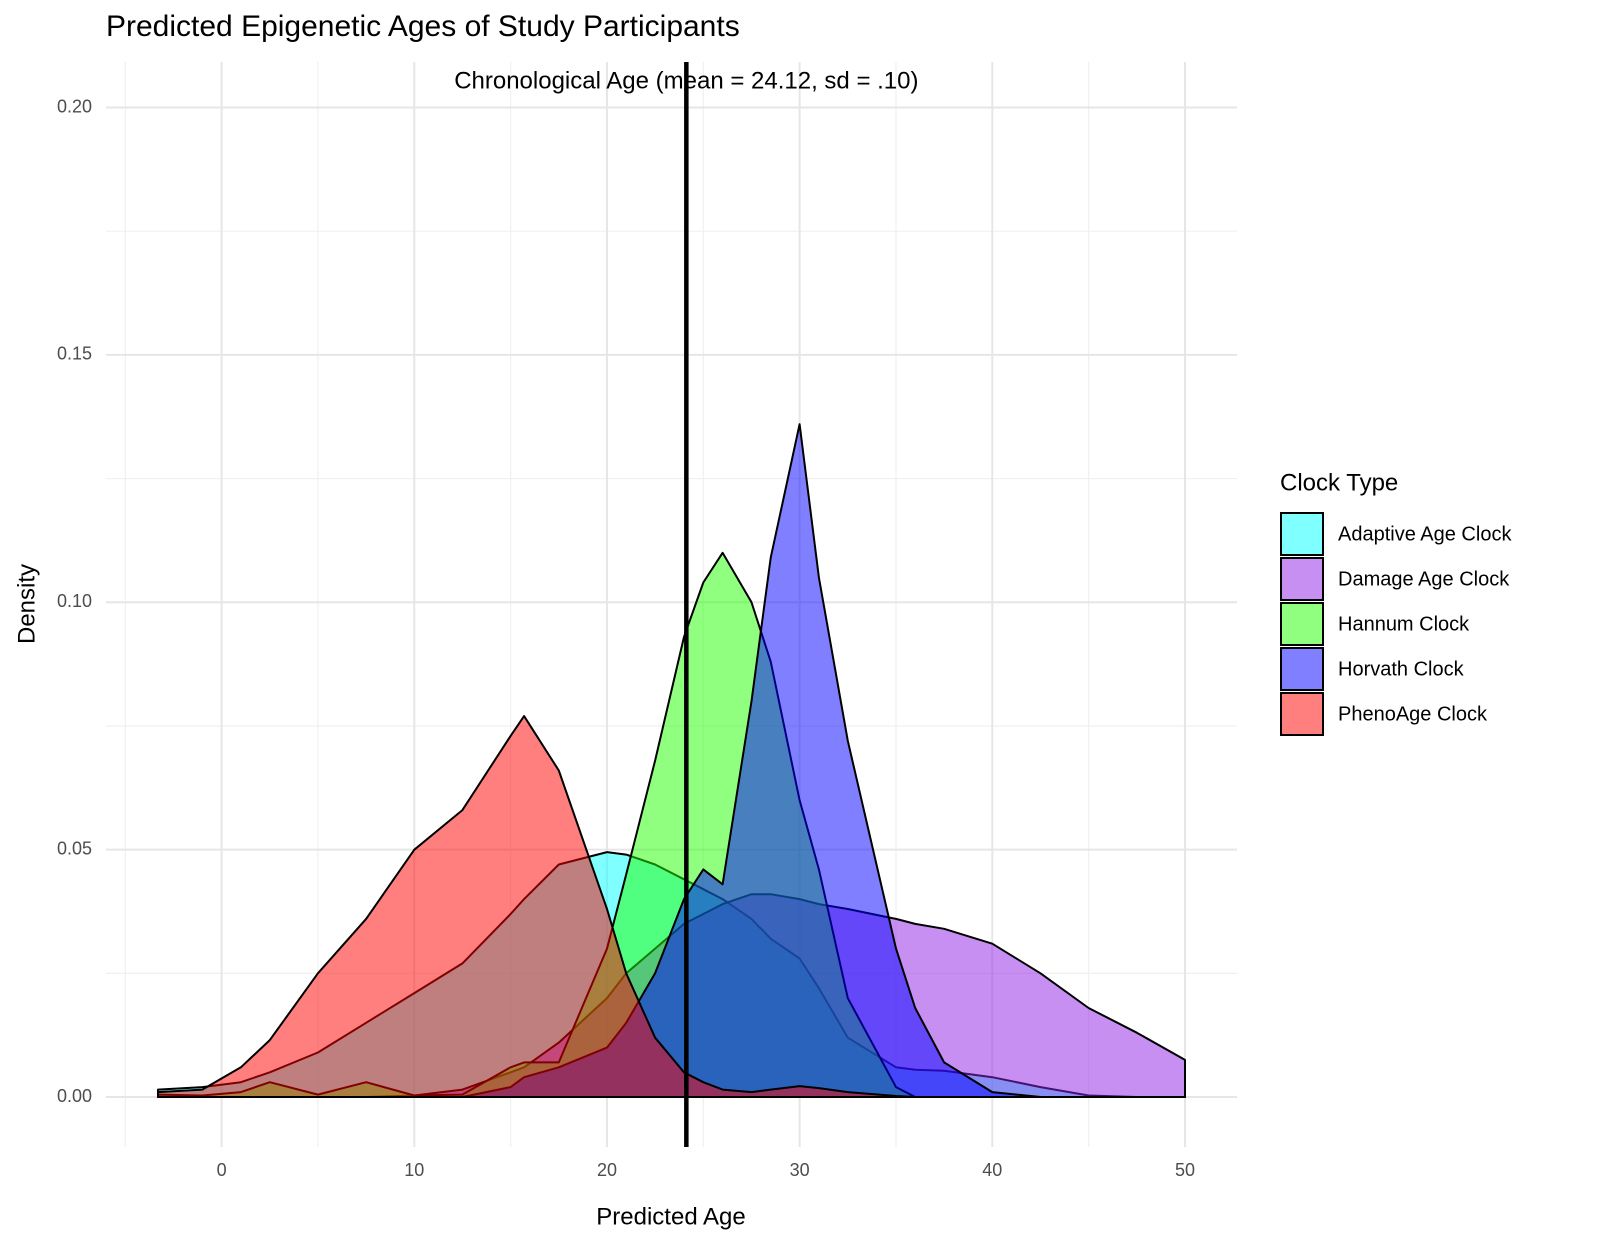  I want to click on legend-label: Adaptive Age Clock, so click(1425, 534).